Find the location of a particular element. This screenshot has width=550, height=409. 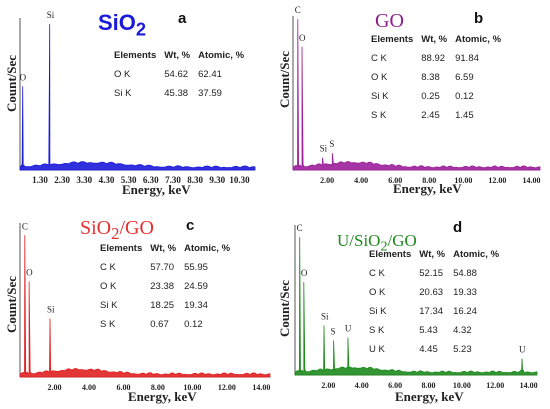

y-axis-label-b: Count/Sec is located at coordinates (284, 79).